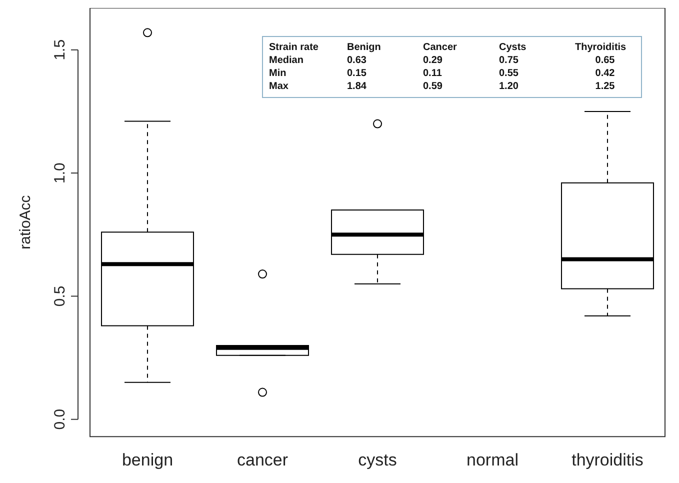  I want to click on y-tick-label: 1.0, so click(60, 173).